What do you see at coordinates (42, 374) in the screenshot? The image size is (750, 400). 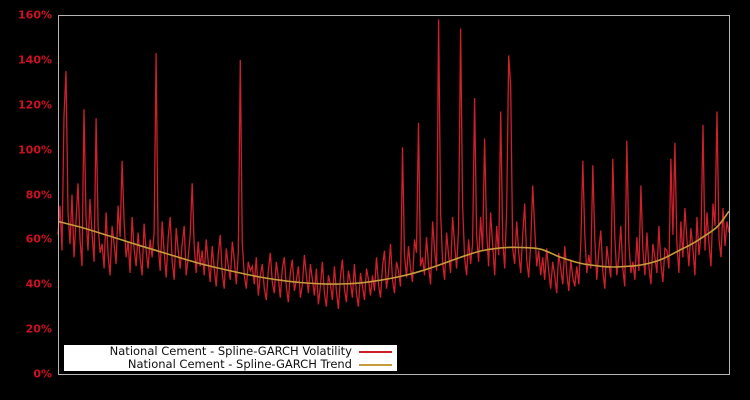 I see `y-tick-label: 0%` at bounding box center [42, 374].